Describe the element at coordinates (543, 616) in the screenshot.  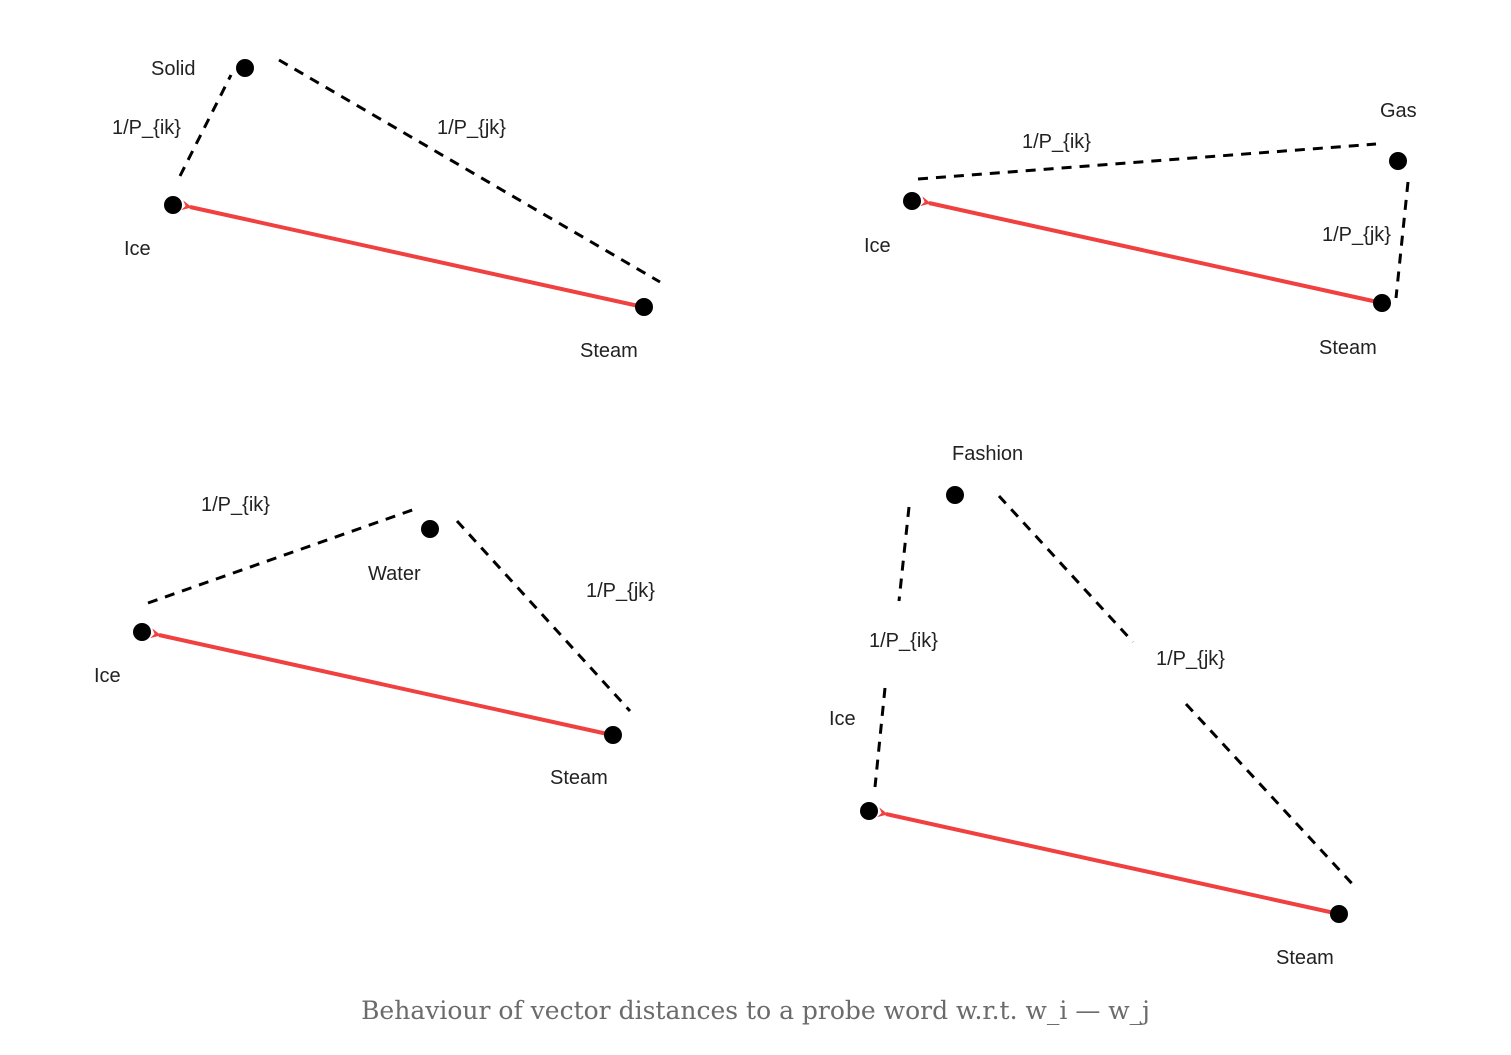
I see `dashed-edge-water-steam` at that location.